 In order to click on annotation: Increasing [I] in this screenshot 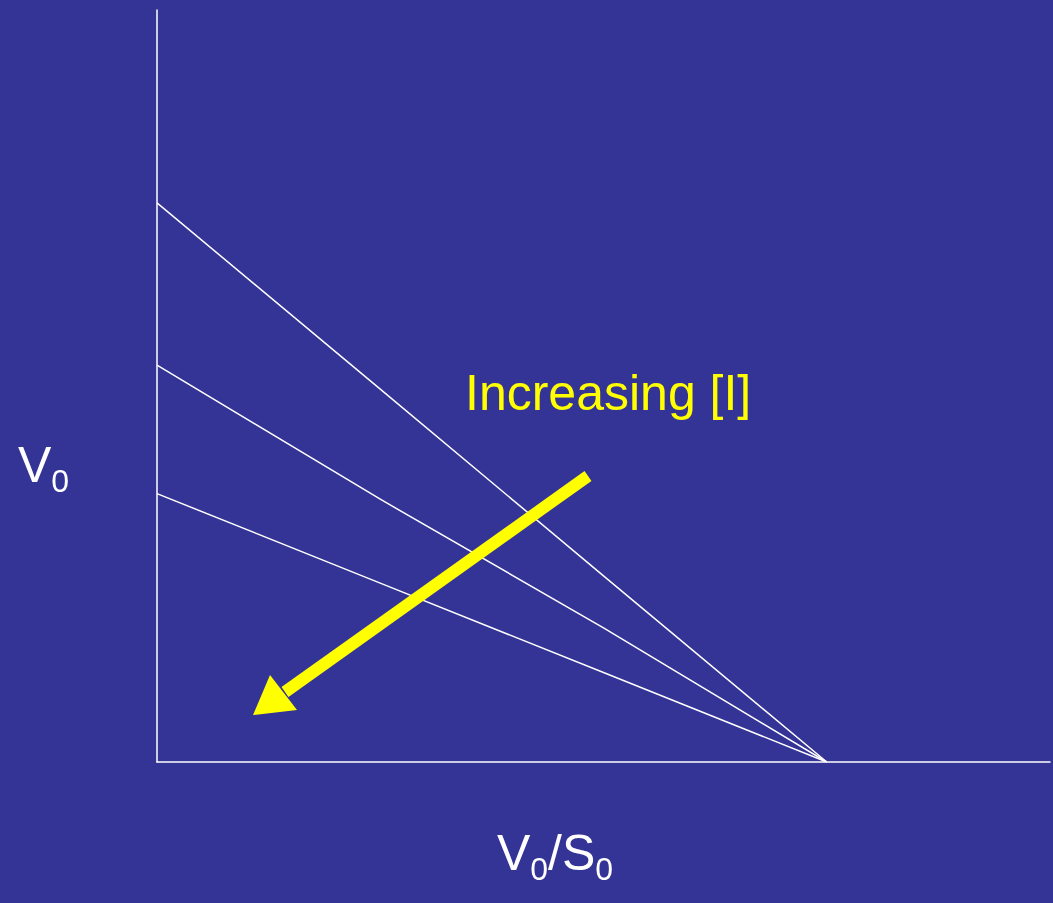, I will do `click(608, 393)`.